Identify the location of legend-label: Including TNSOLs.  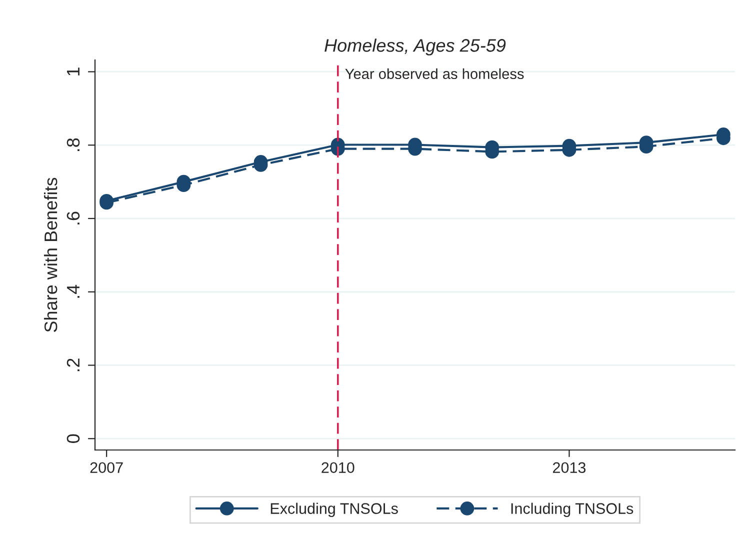
(572, 509).